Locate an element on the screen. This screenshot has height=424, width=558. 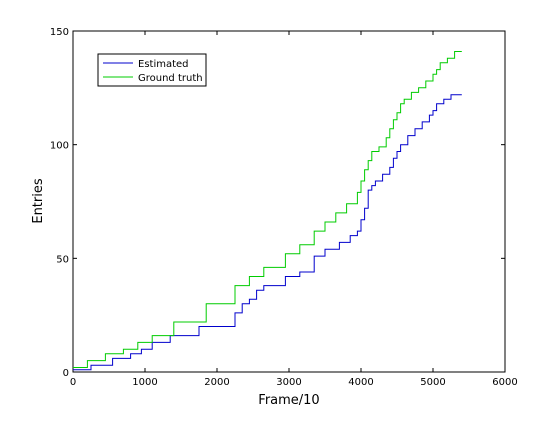
legend: Estimated Ground truth is located at coordinates (152, 70).